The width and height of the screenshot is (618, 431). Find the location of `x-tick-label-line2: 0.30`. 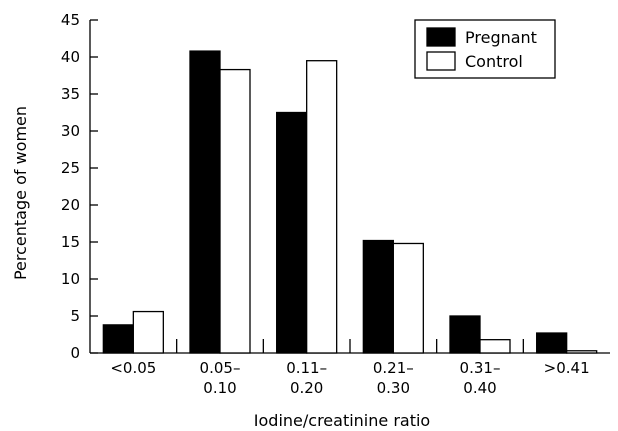

x-tick-label-line2: 0.30 is located at coordinates (393, 388).